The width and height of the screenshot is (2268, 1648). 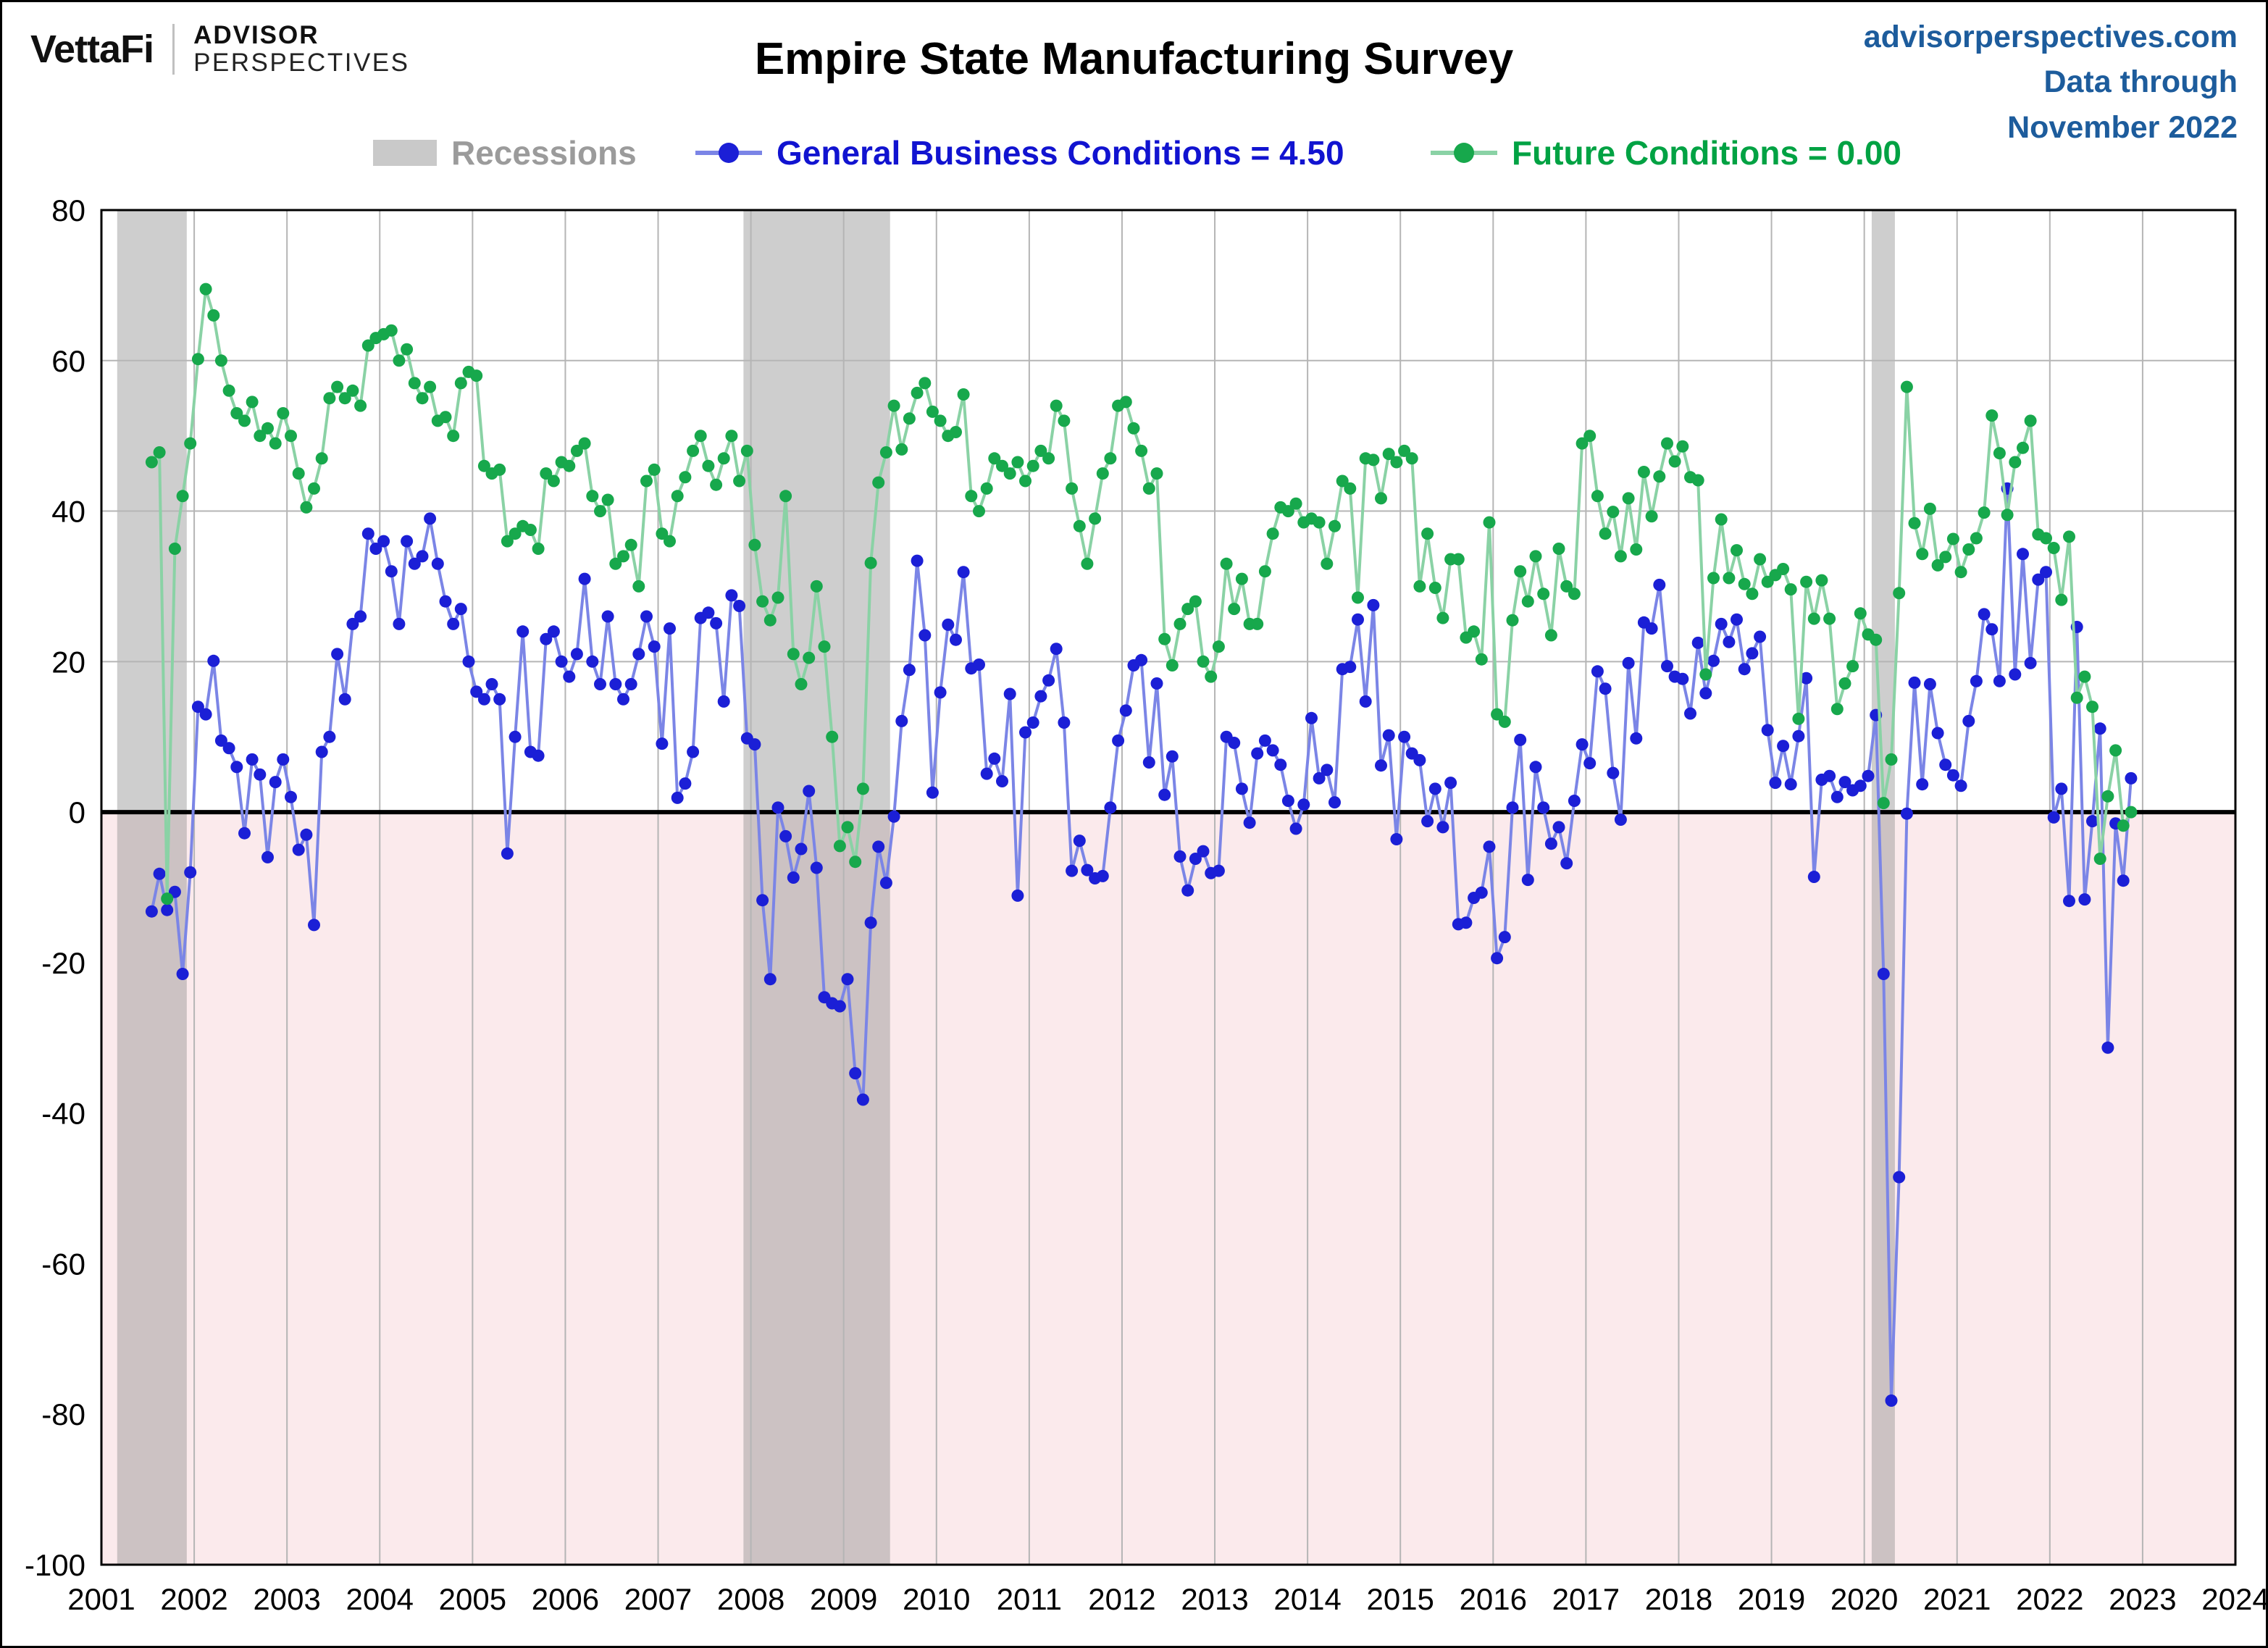 I want to click on x-tick-label: 2006, so click(x=565, y=1599).